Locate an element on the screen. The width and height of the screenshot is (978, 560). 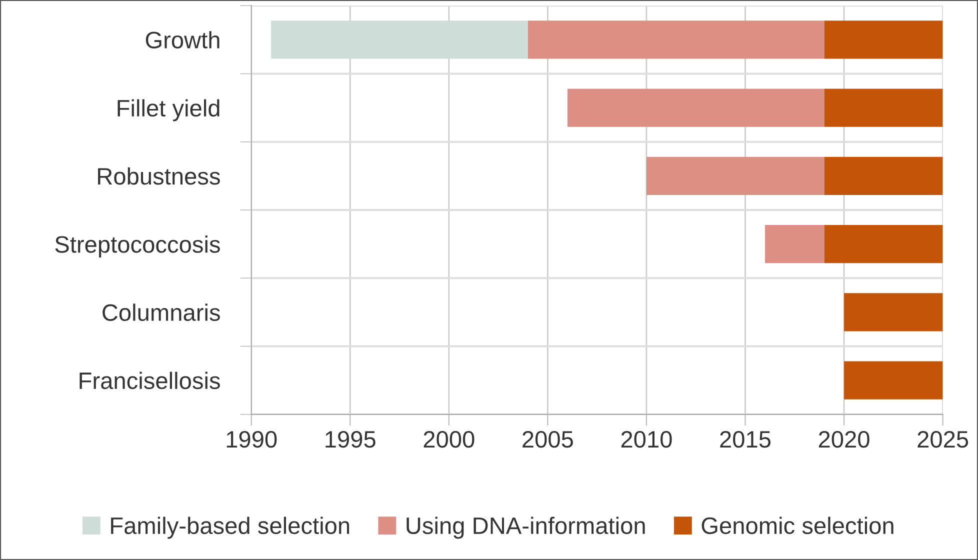
y-tick-label: Streptococcosis is located at coordinates (137, 247).